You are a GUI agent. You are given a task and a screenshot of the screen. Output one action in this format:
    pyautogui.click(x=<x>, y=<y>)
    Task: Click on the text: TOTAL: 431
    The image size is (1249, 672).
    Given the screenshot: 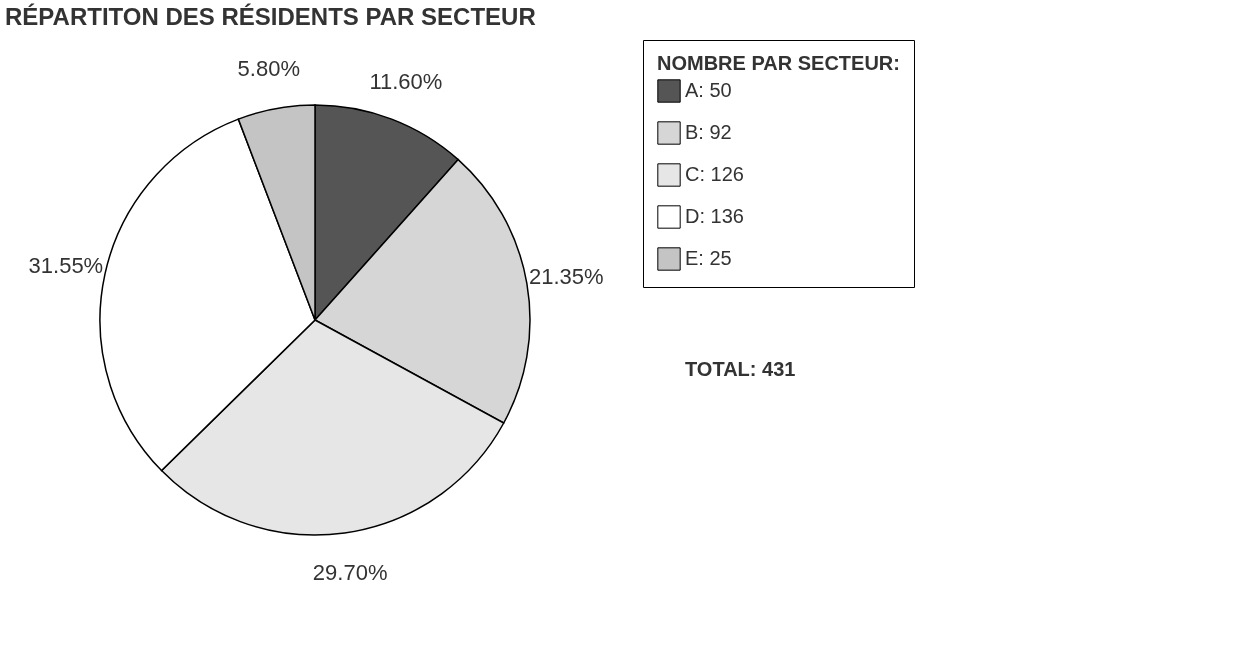 What is the action you would take?
    pyautogui.click(x=740, y=369)
    